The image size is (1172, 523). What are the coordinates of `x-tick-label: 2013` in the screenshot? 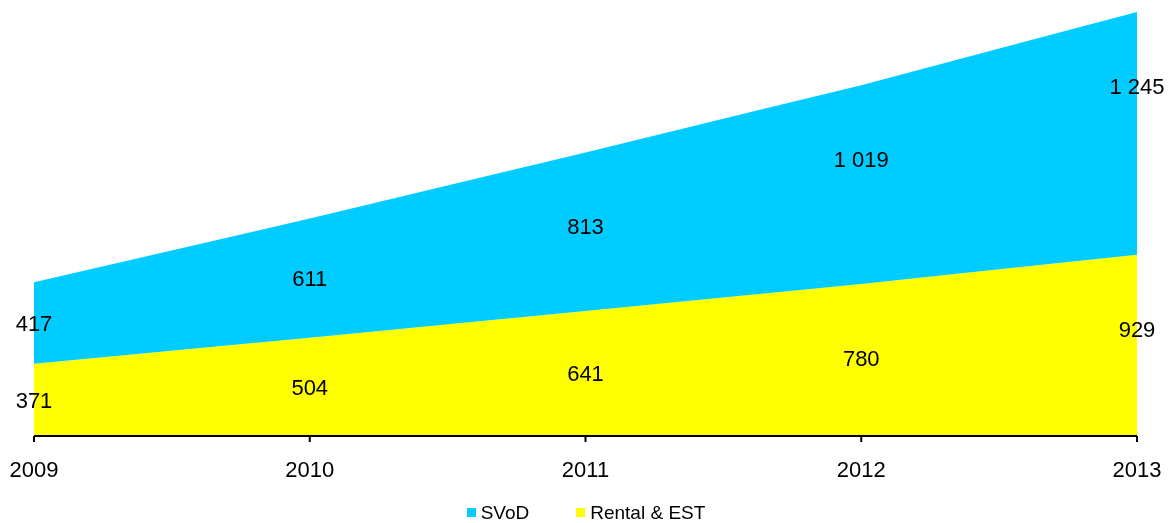 It's located at (1137, 469).